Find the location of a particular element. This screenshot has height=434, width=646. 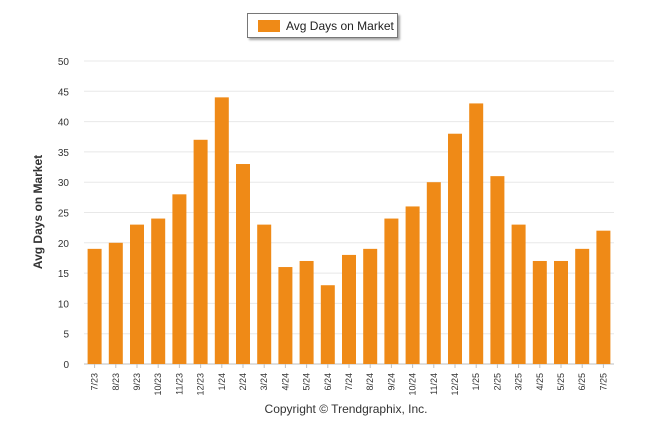

legend: Avg Days on Market is located at coordinates (322, 25).